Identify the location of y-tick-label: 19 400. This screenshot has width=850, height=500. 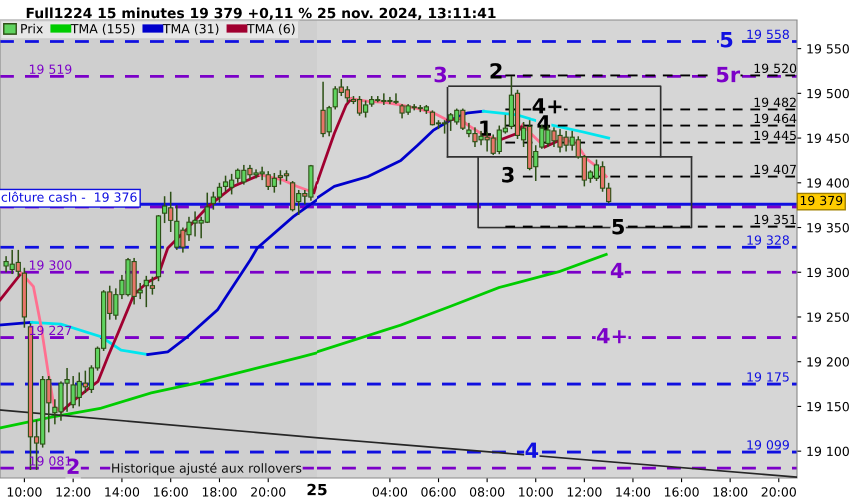
(828, 183).